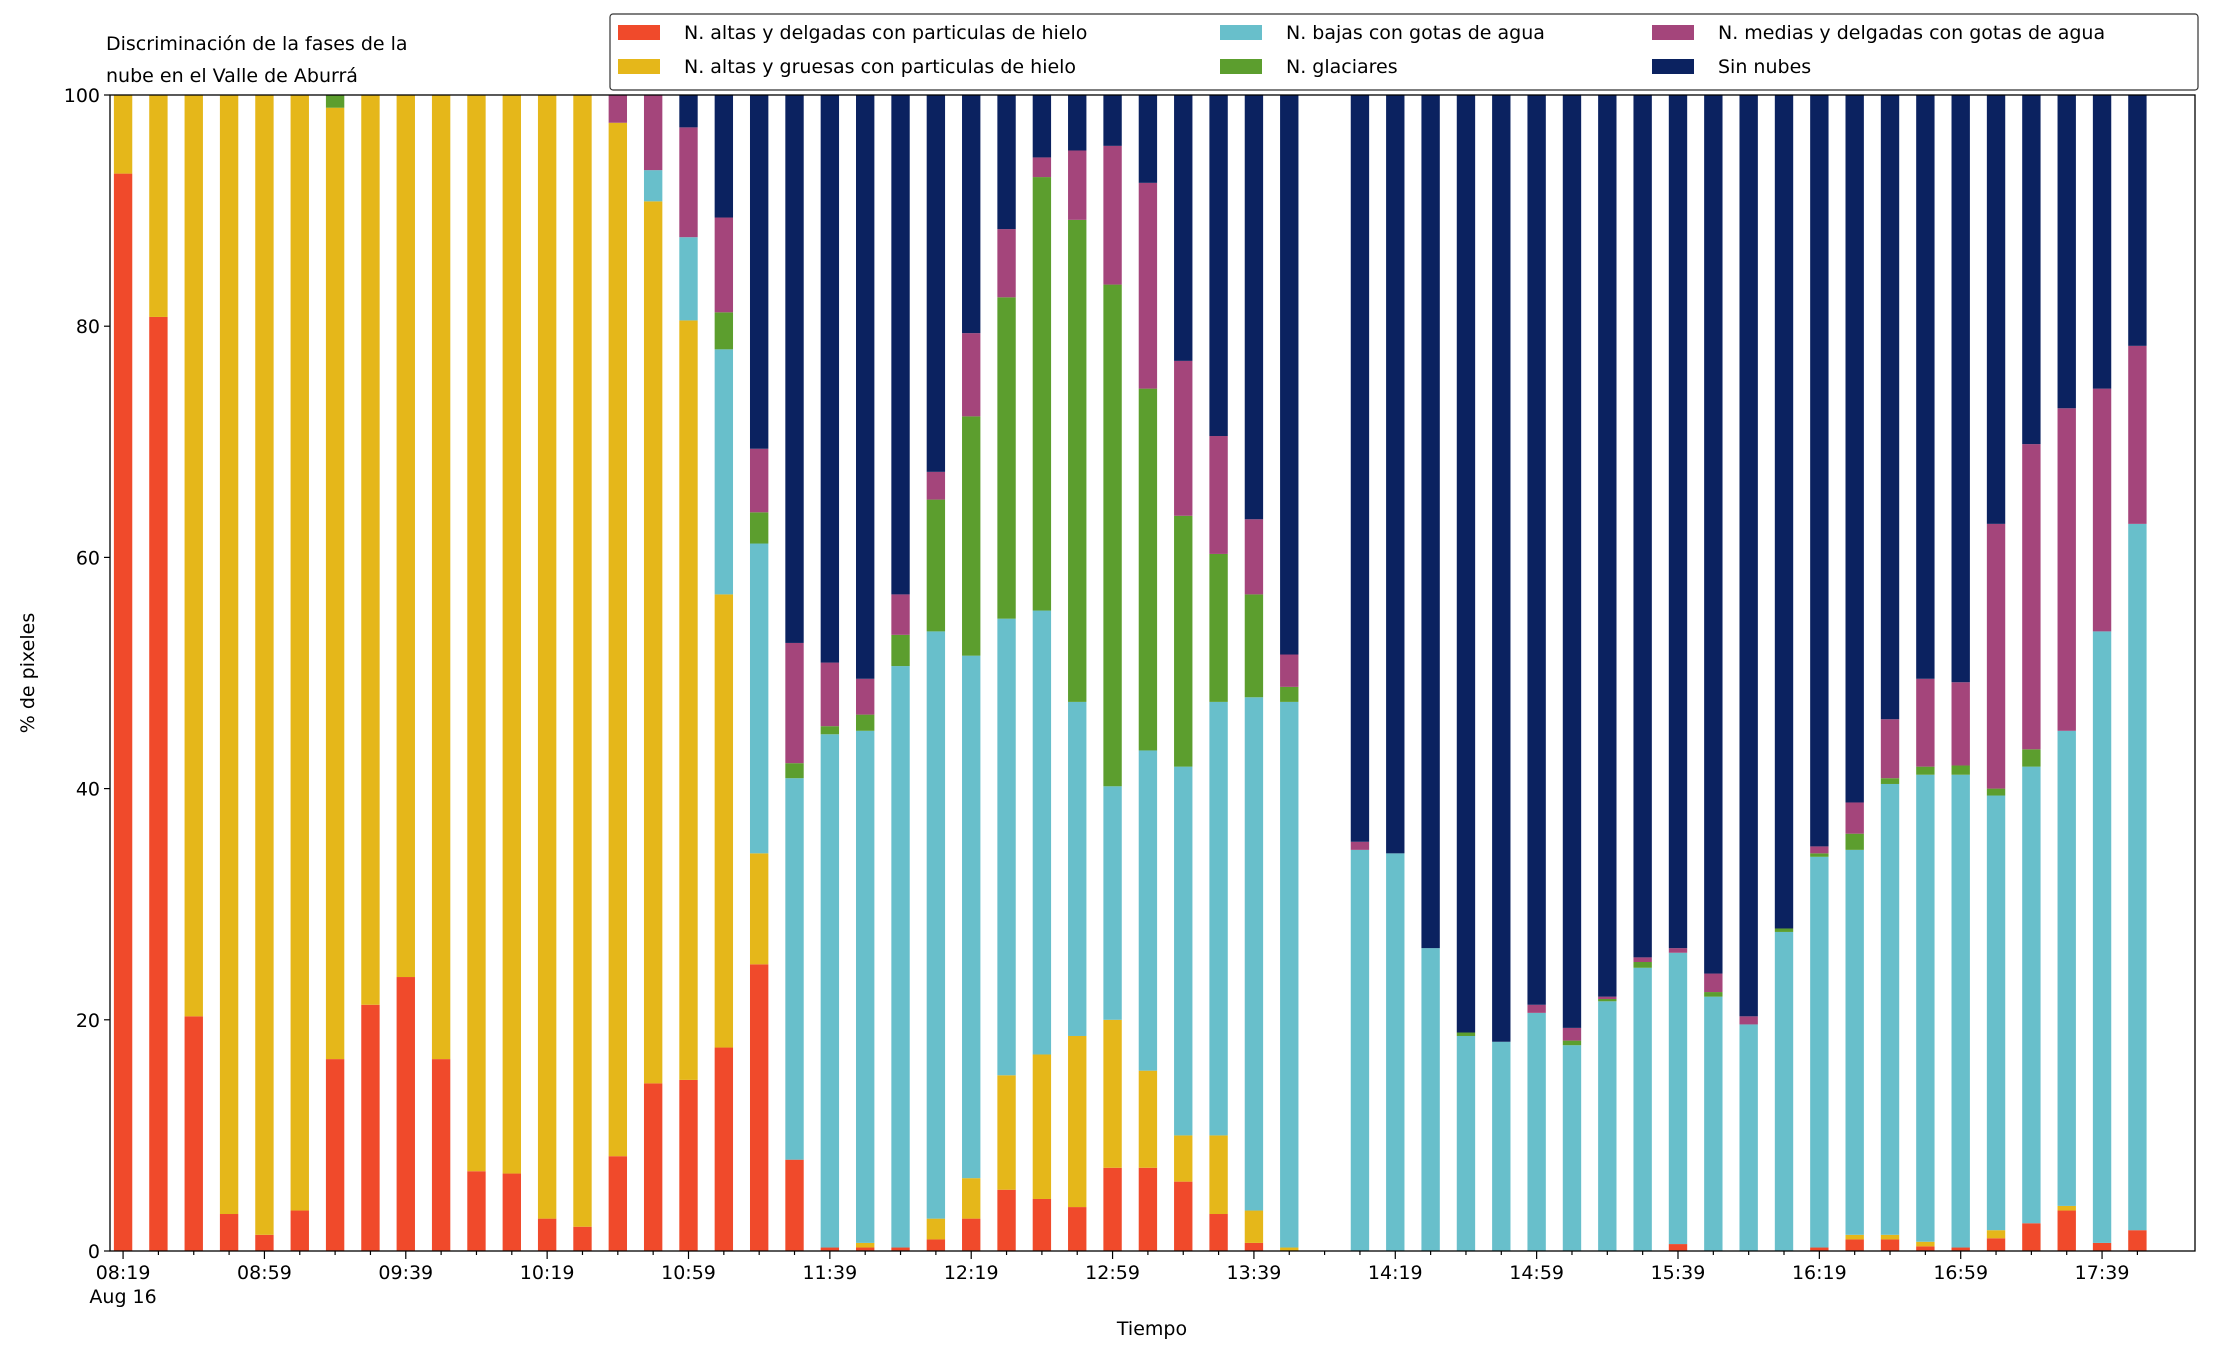 This screenshot has height=1355, width=2216. What do you see at coordinates (1342, 67) in the screenshot?
I see `legend-label: N. glaciares` at bounding box center [1342, 67].